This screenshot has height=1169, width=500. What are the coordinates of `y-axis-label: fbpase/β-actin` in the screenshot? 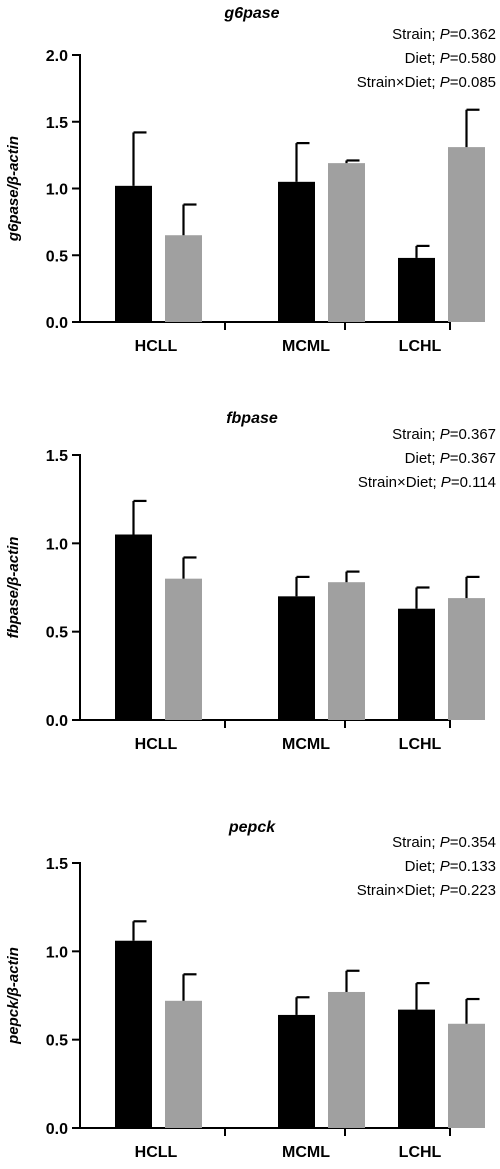 It's located at (13, 588).